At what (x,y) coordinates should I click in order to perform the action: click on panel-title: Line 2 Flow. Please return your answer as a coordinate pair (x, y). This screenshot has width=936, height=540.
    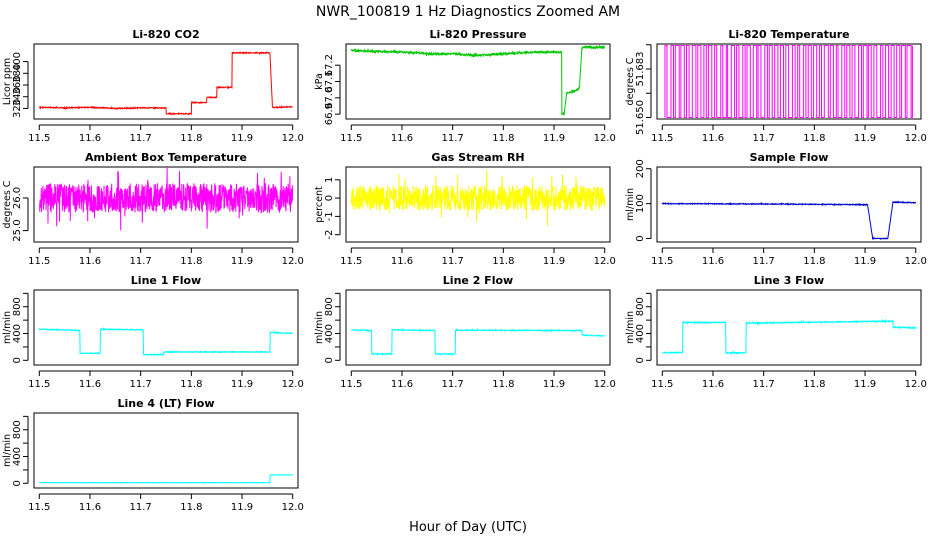
    Looking at the image, I should click on (478, 280).